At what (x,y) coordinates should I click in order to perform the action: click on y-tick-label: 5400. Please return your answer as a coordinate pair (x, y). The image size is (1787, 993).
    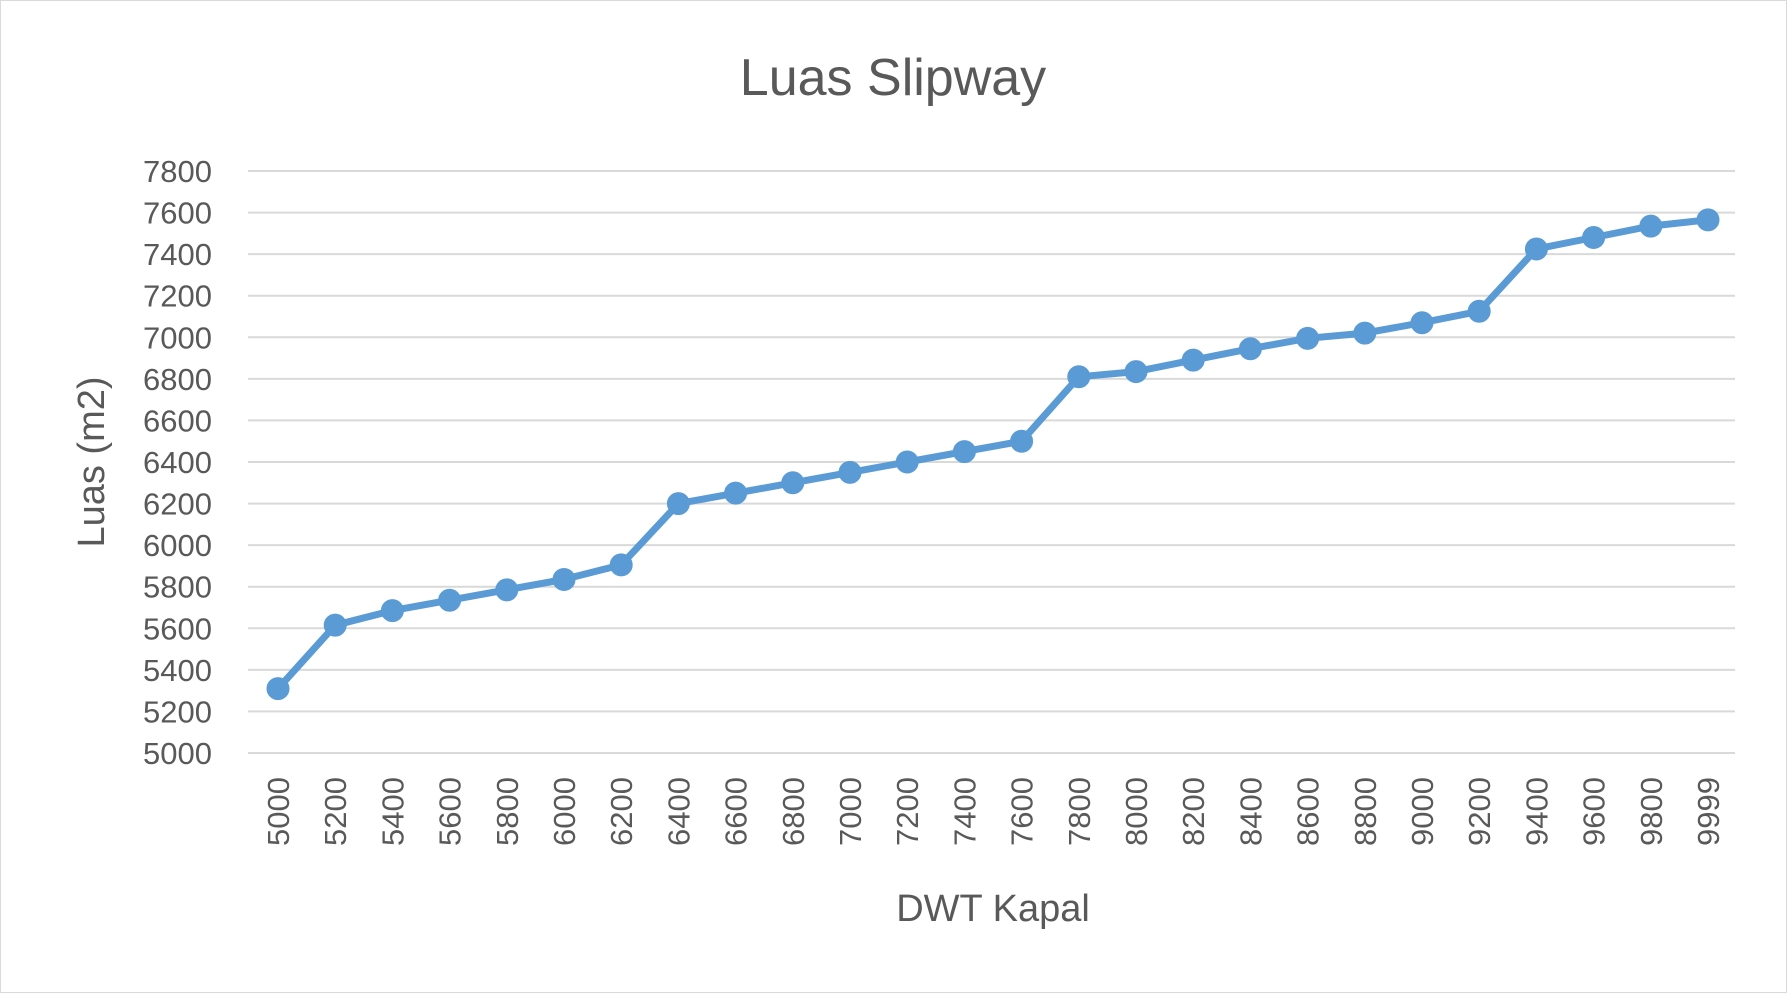
    Looking at the image, I should click on (177, 670).